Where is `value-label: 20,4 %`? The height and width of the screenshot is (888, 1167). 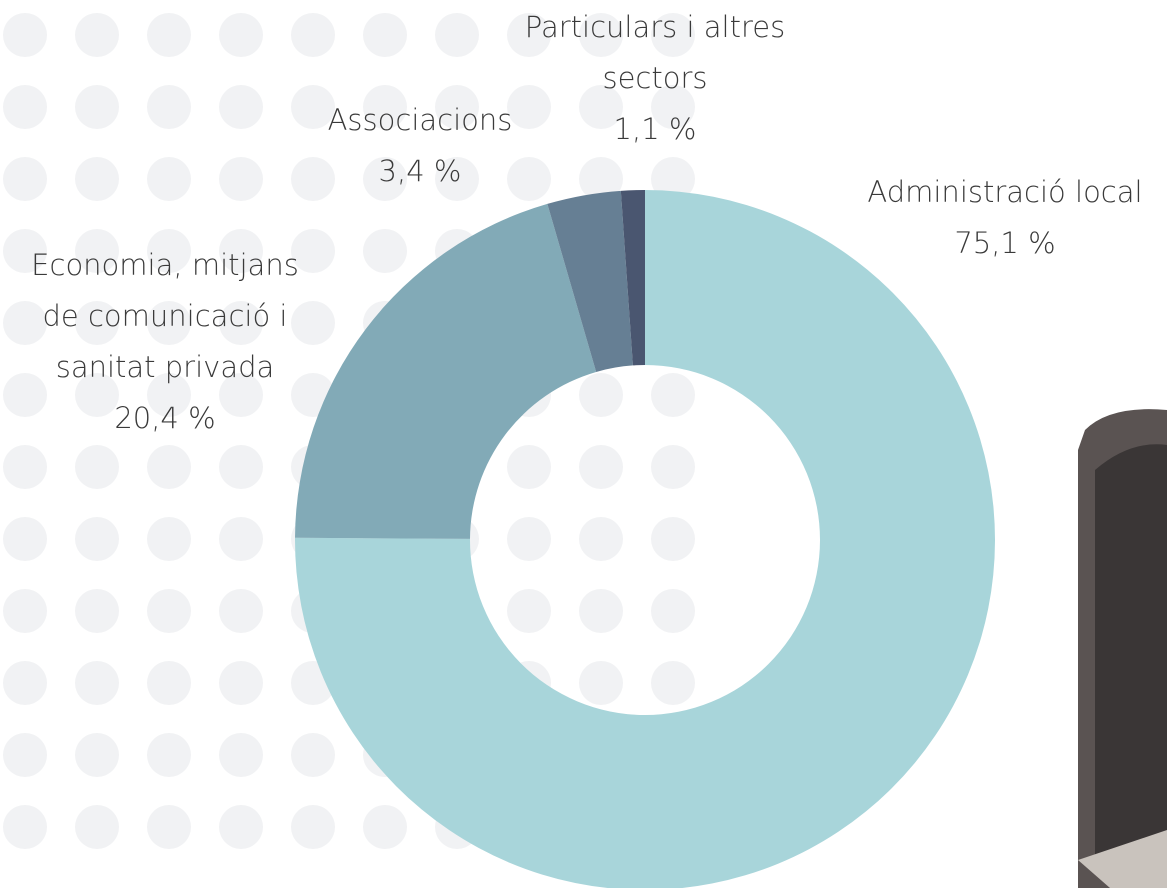 value-label: 20,4 % is located at coordinates (165, 418).